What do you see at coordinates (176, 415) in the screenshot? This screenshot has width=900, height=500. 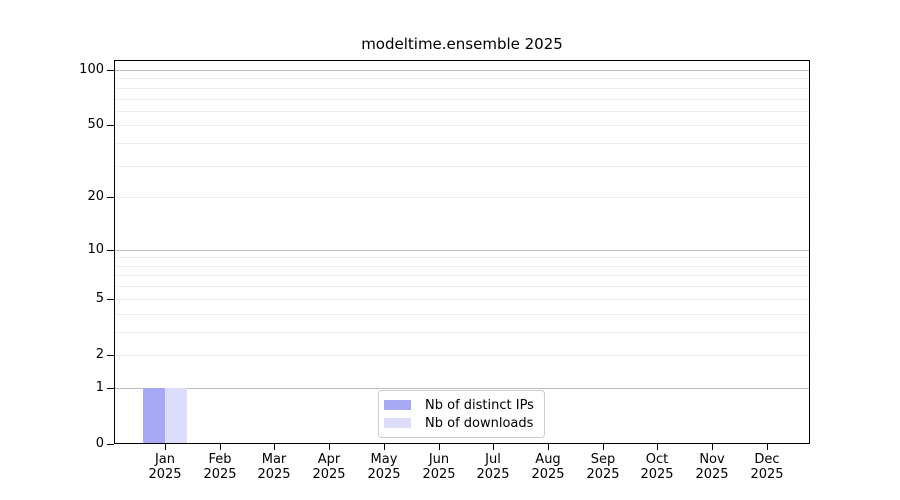 I see `bar-downloads` at bounding box center [176, 415].